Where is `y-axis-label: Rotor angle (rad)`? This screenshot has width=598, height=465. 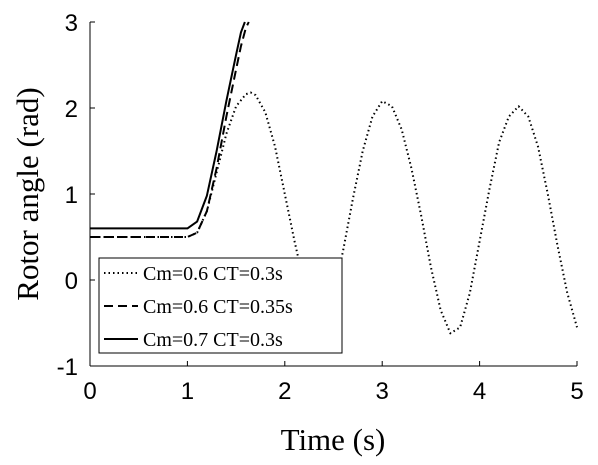 y-axis-label: Rotor angle (rad) is located at coordinates (27, 193).